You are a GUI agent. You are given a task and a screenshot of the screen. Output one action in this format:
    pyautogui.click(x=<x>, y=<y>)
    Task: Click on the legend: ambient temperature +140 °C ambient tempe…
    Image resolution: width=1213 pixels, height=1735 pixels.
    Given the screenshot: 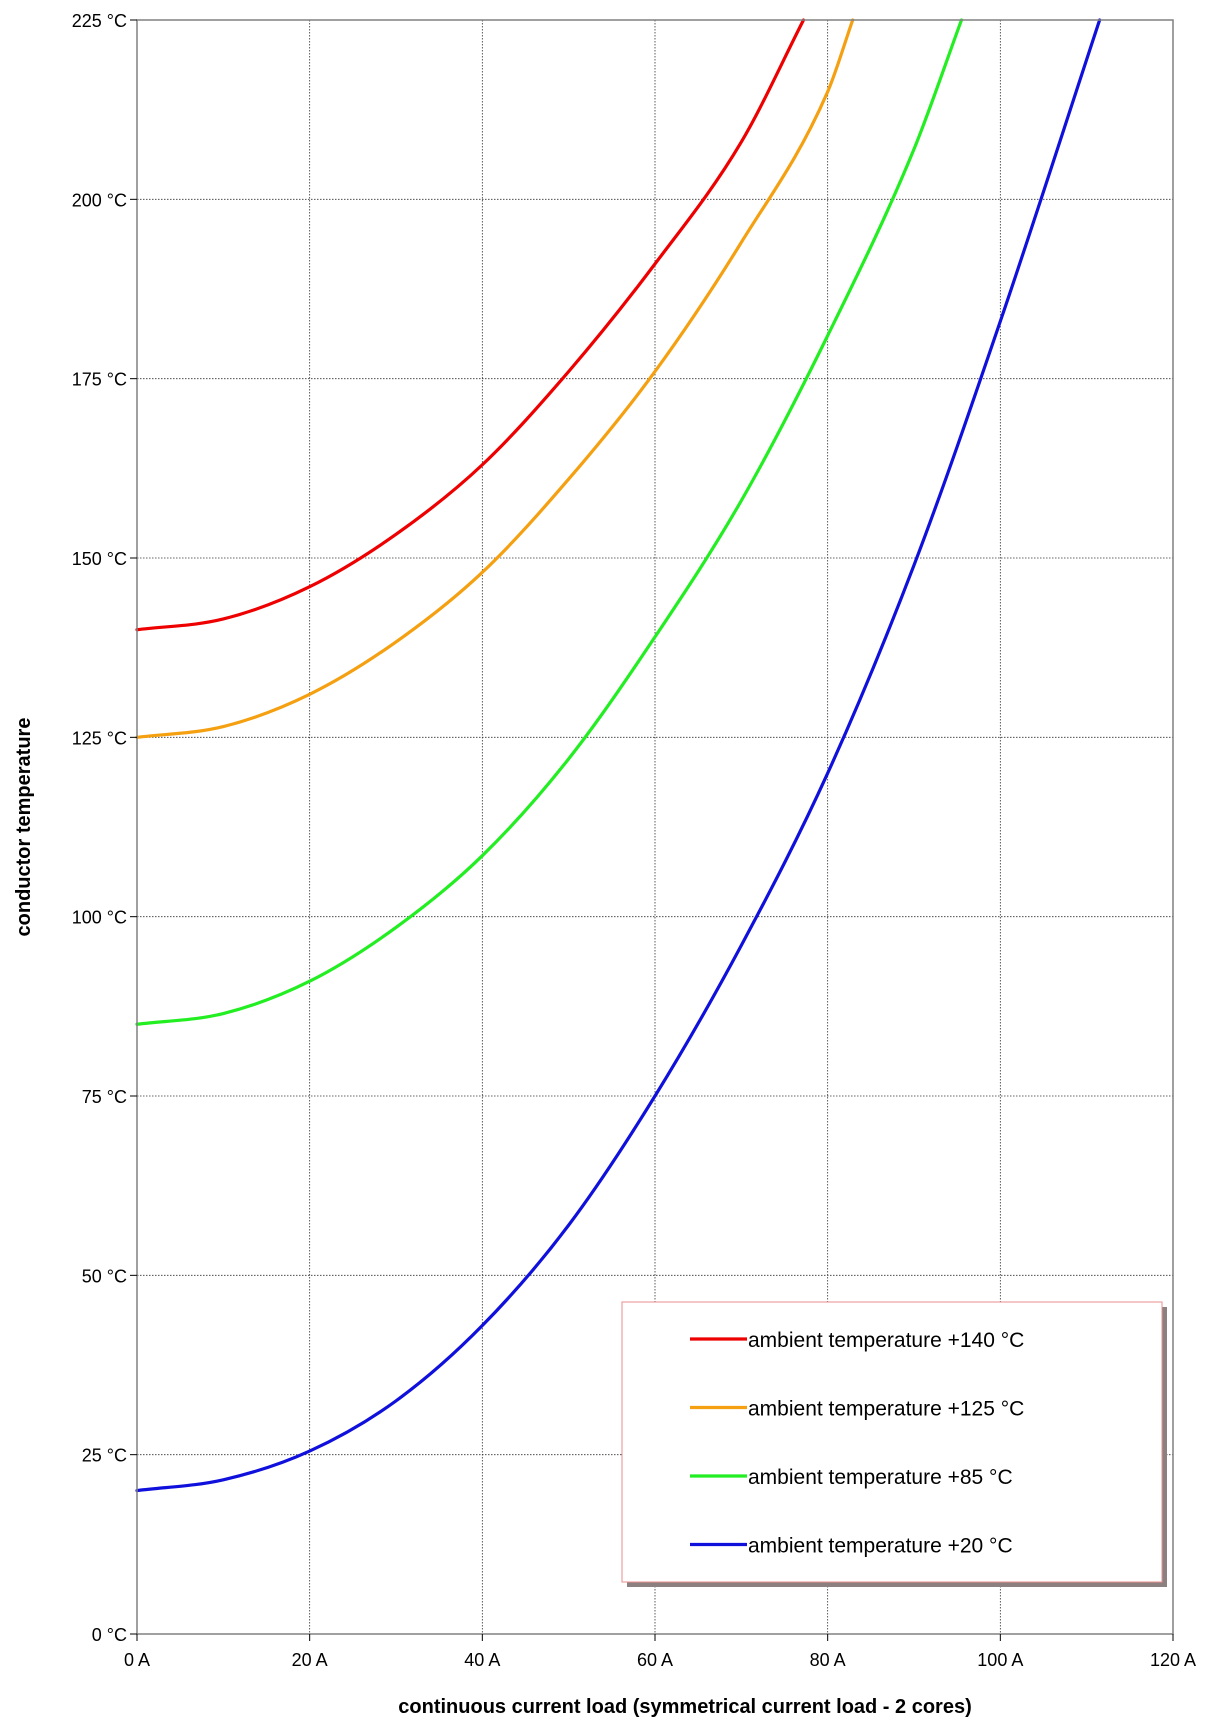 What is the action you would take?
    pyautogui.click(x=894, y=1444)
    